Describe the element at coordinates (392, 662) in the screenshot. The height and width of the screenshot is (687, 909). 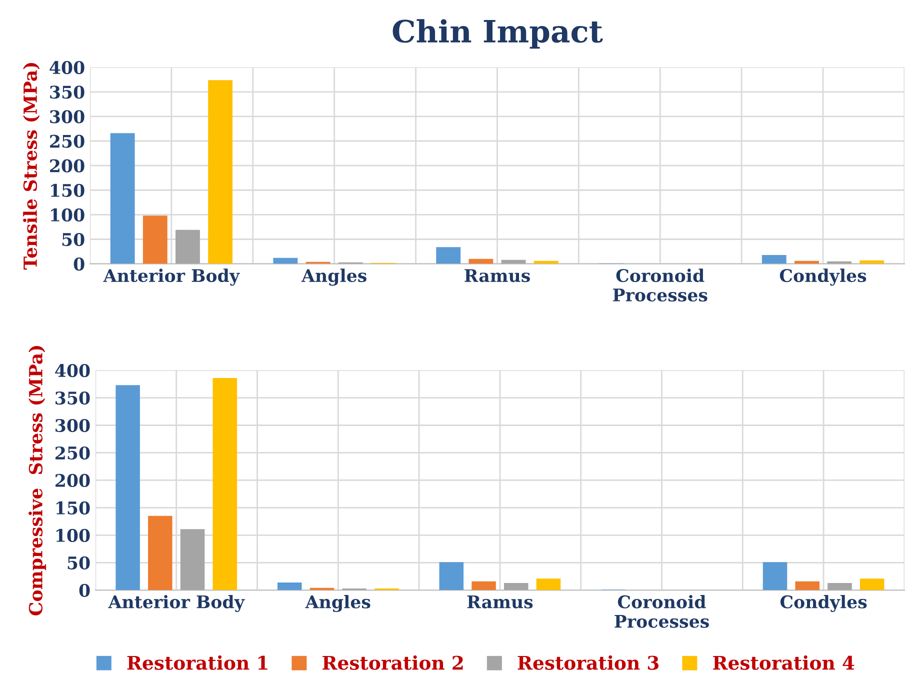
I see `legend-label: Restoration 2` at that location.